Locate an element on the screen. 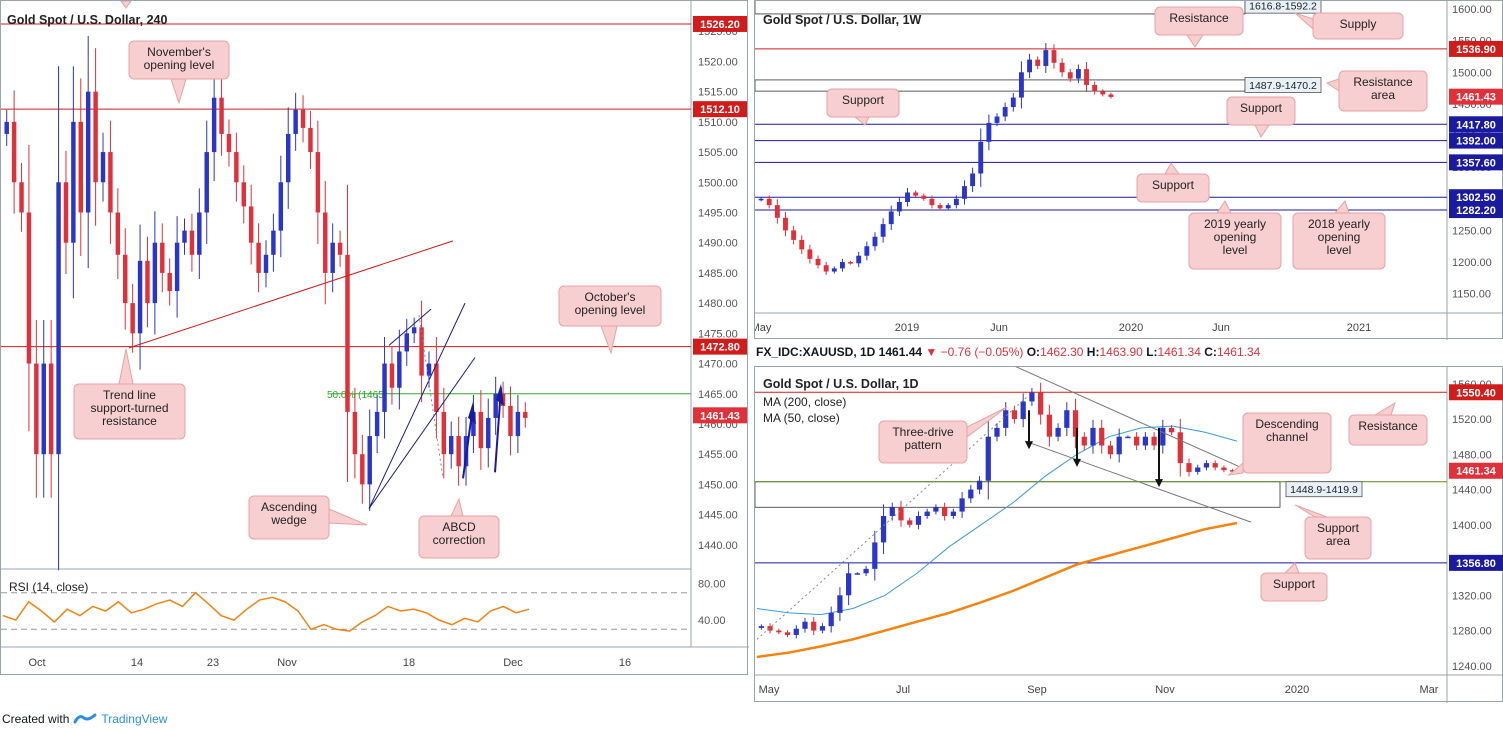 Image resolution: width=1503 pixels, height=731 pixels. tradingview-logo-icon is located at coordinates (85, 718).